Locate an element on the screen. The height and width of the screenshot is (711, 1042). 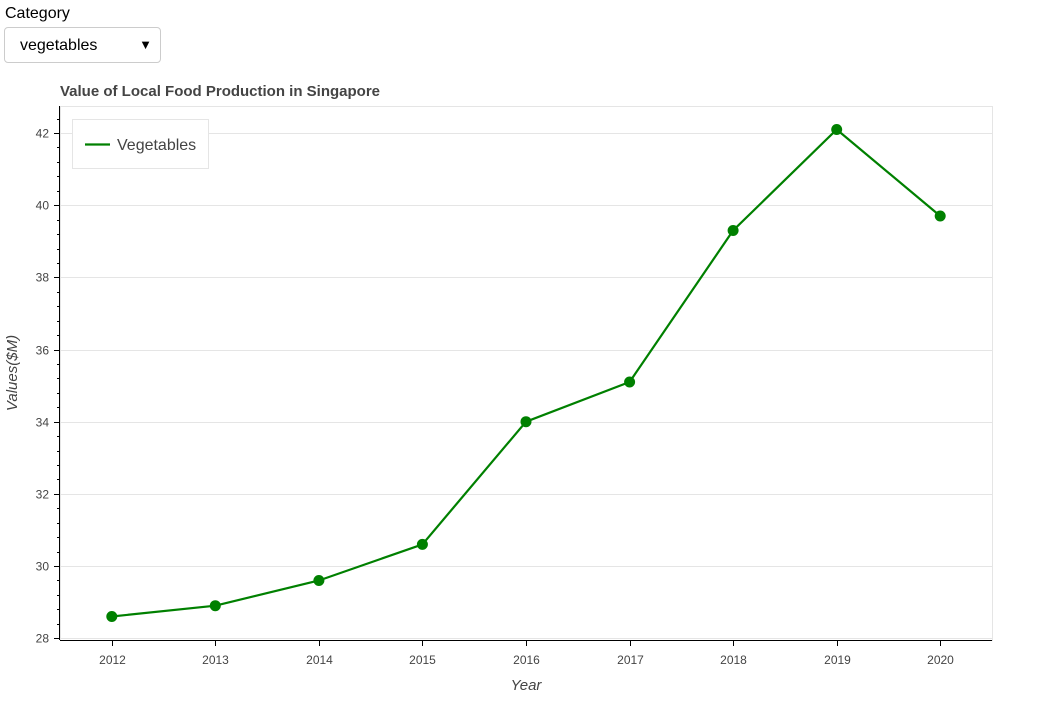
x-tick-label: 2012 is located at coordinates (112, 660).